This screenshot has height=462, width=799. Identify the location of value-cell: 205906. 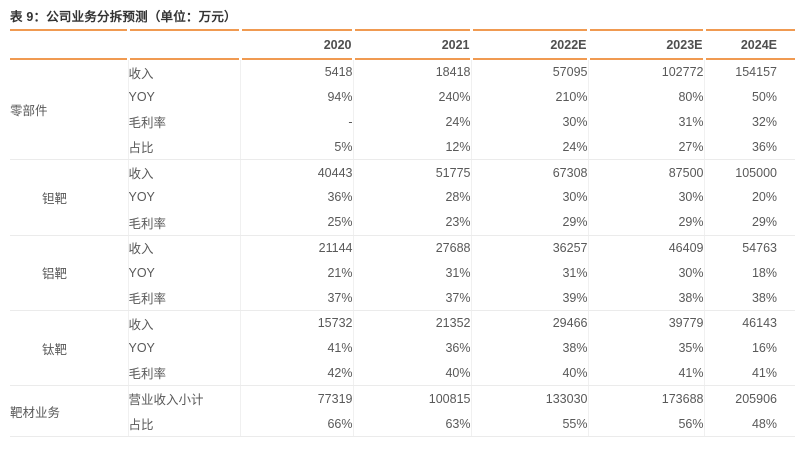
(756, 398).